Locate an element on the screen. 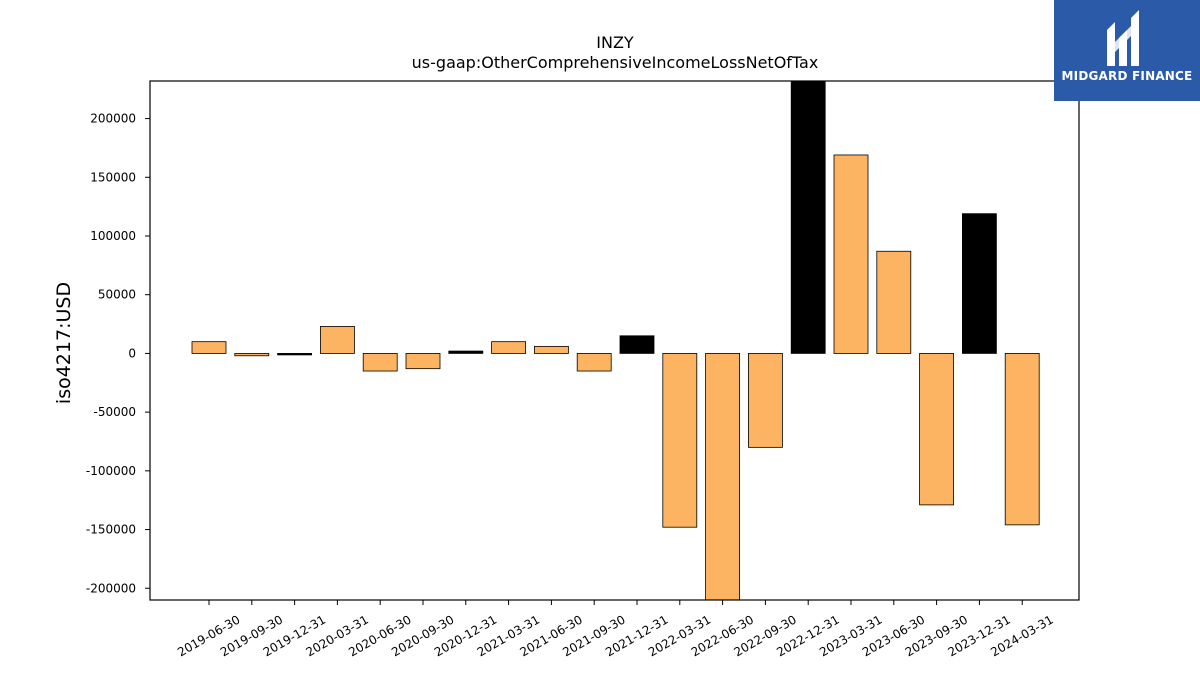 The height and width of the screenshot is (675, 1200). y-tick-label: 100000 is located at coordinates (113, 236).